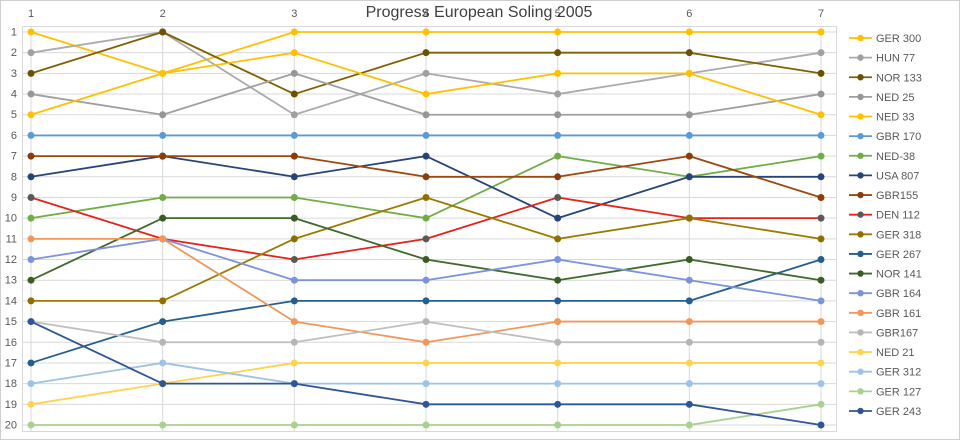  Describe the element at coordinates (885, 392) in the screenshot. I see `legend-item-ger-127: GER 127` at that location.